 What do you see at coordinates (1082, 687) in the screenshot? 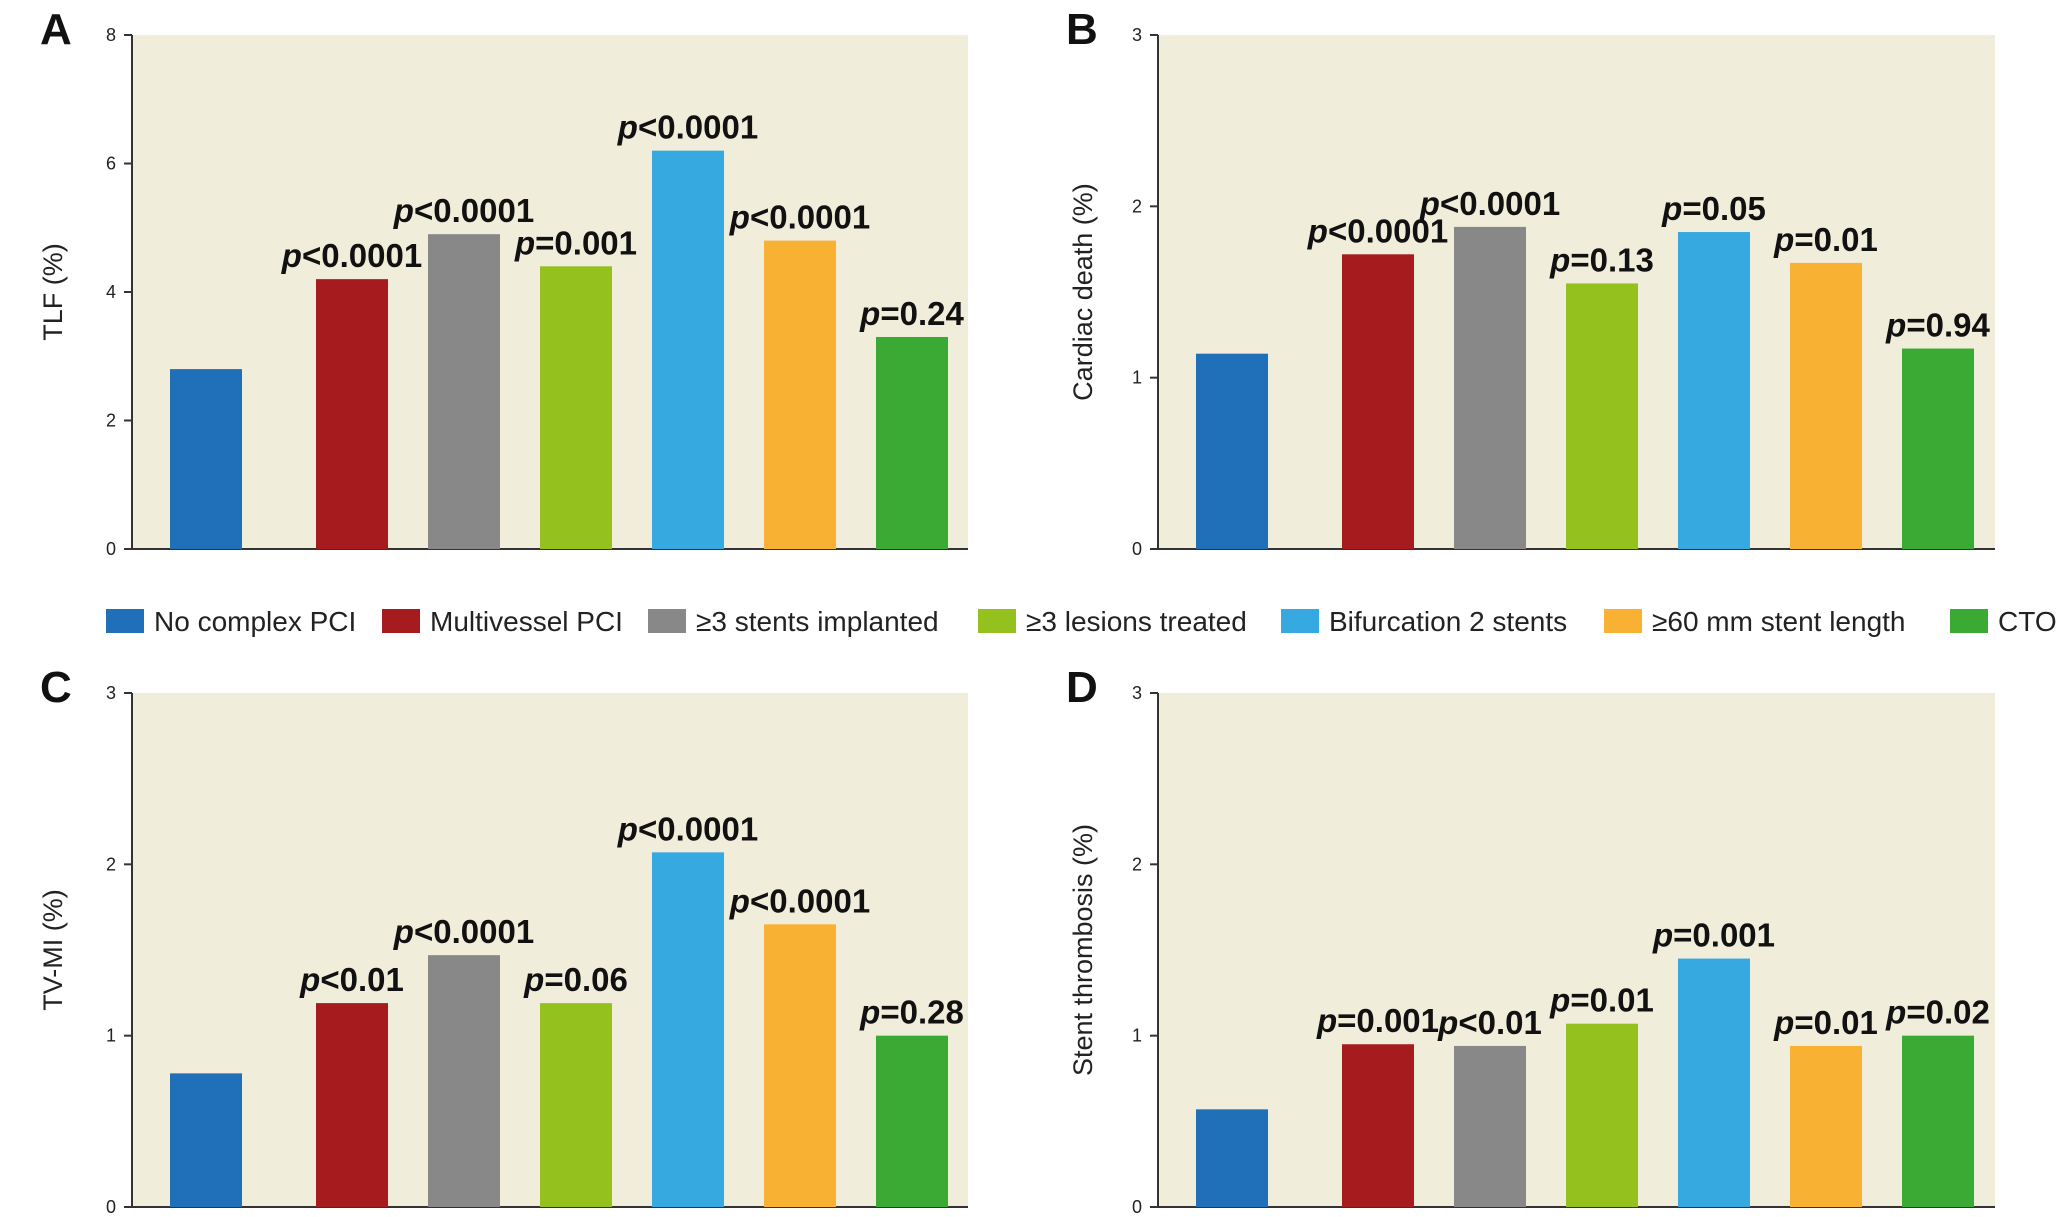
I see `panel-letter: D` at bounding box center [1082, 687].